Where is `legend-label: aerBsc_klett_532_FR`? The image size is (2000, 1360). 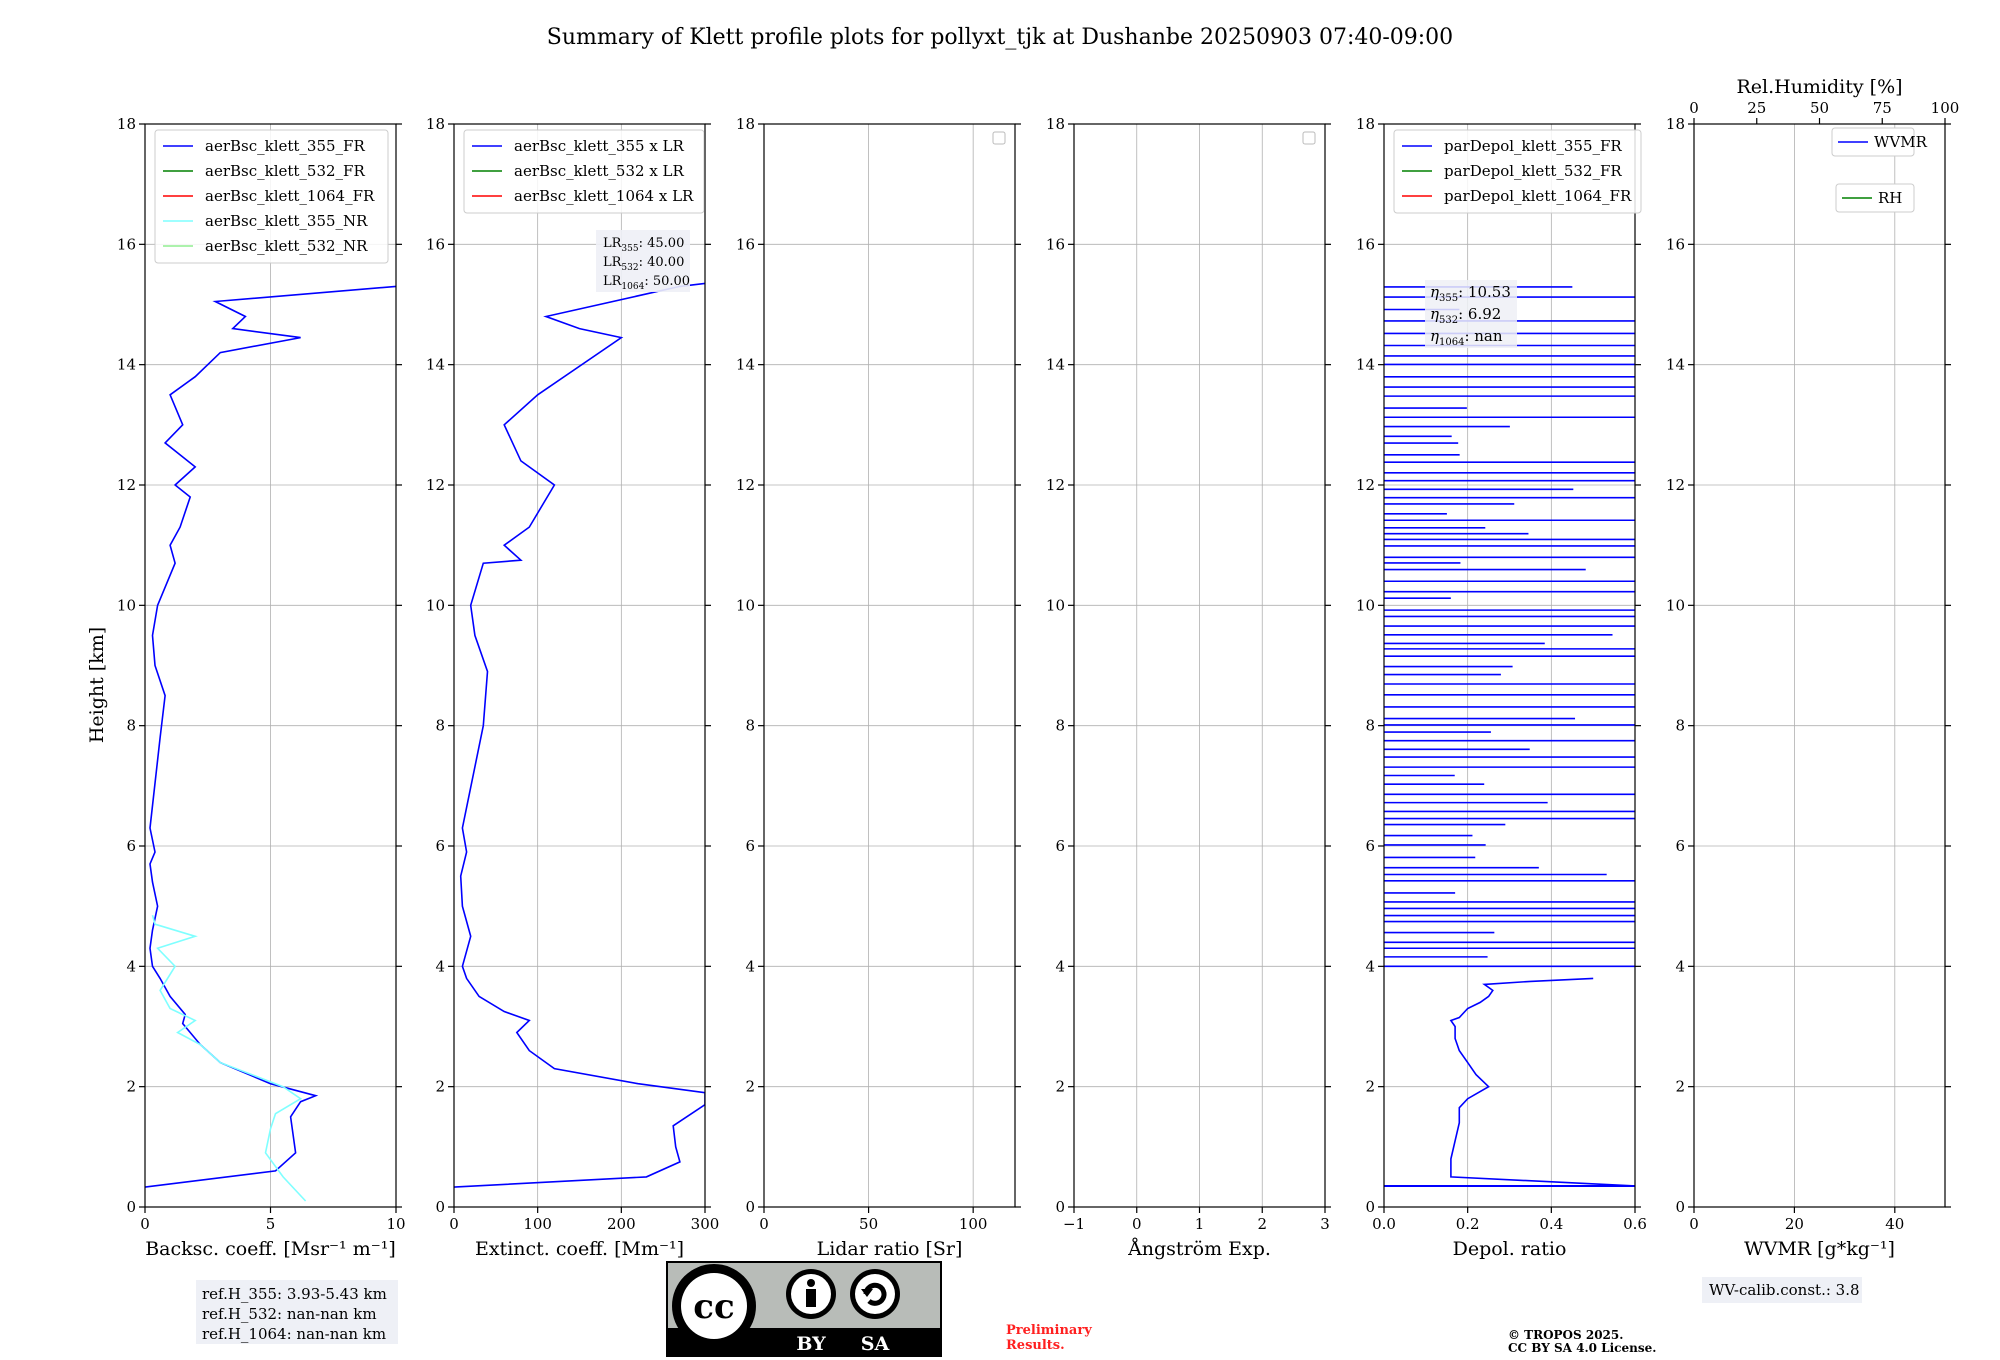 legend-label: aerBsc_klett_532_FR is located at coordinates (285, 171).